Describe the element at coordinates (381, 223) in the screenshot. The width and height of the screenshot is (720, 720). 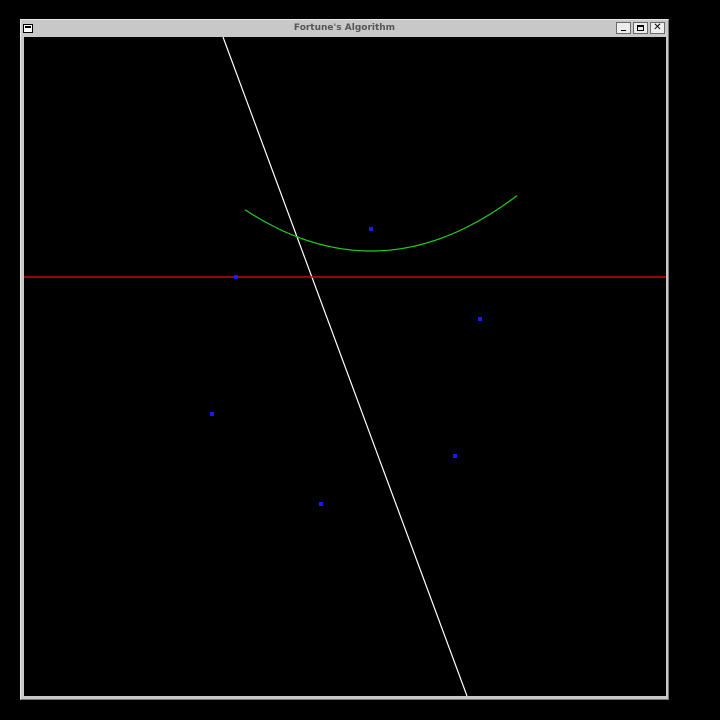
I see `beach-line-parabola` at that location.